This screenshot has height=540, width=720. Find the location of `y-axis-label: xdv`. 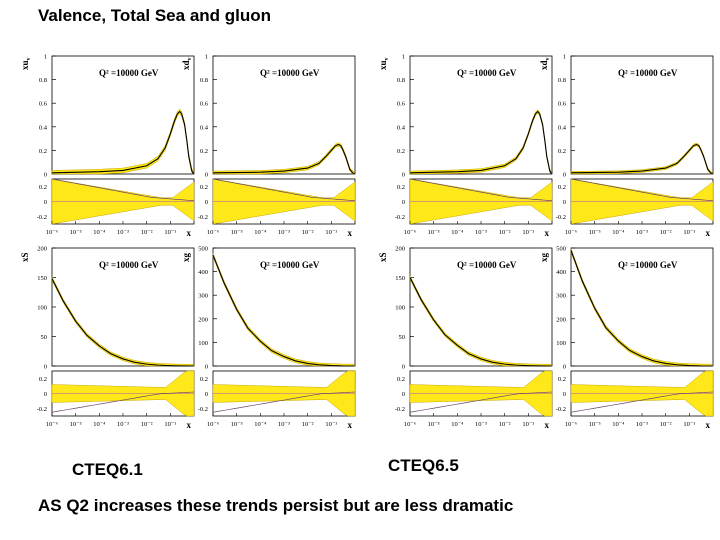

y-axis-label: xdv is located at coordinates (187, 63).